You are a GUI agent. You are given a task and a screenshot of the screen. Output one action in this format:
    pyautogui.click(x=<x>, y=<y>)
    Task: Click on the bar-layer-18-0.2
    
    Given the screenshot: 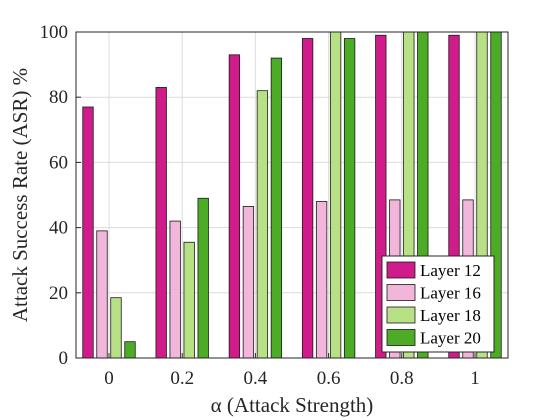 What is the action you would take?
    pyautogui.click(x=189, y=300)
    